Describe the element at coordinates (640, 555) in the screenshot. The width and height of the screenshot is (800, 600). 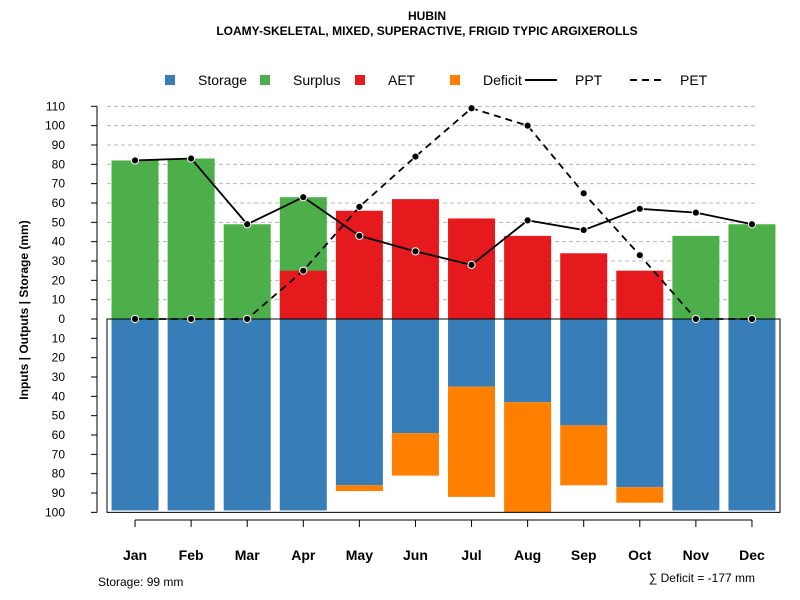
I see `x-tick-label: Oct` at that location.